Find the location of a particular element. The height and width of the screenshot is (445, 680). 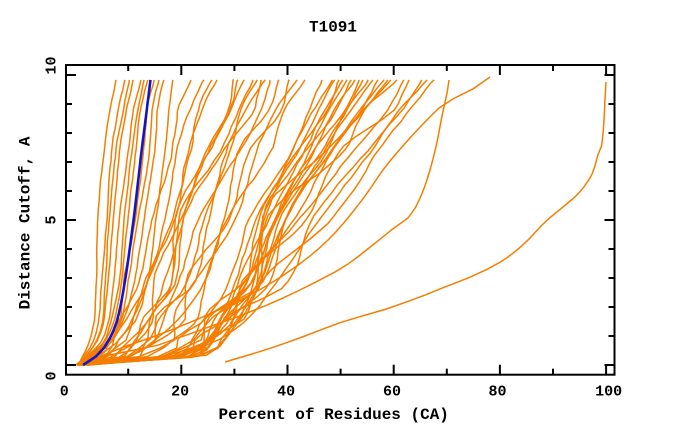

svg-text: 20 is located at coordinates (180, 392).